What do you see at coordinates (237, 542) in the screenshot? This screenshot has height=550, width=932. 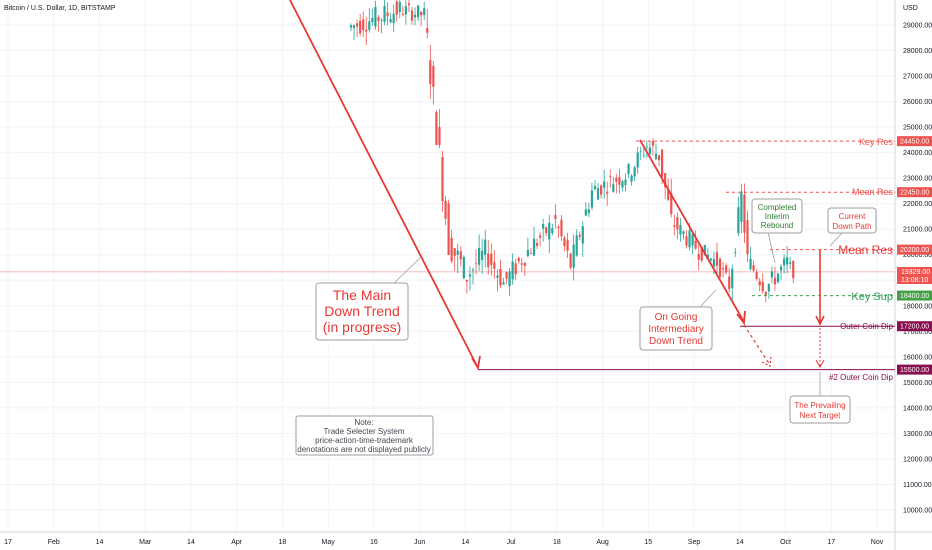 I see `time-tick-label: Apr` at bounding box center [237, 542].